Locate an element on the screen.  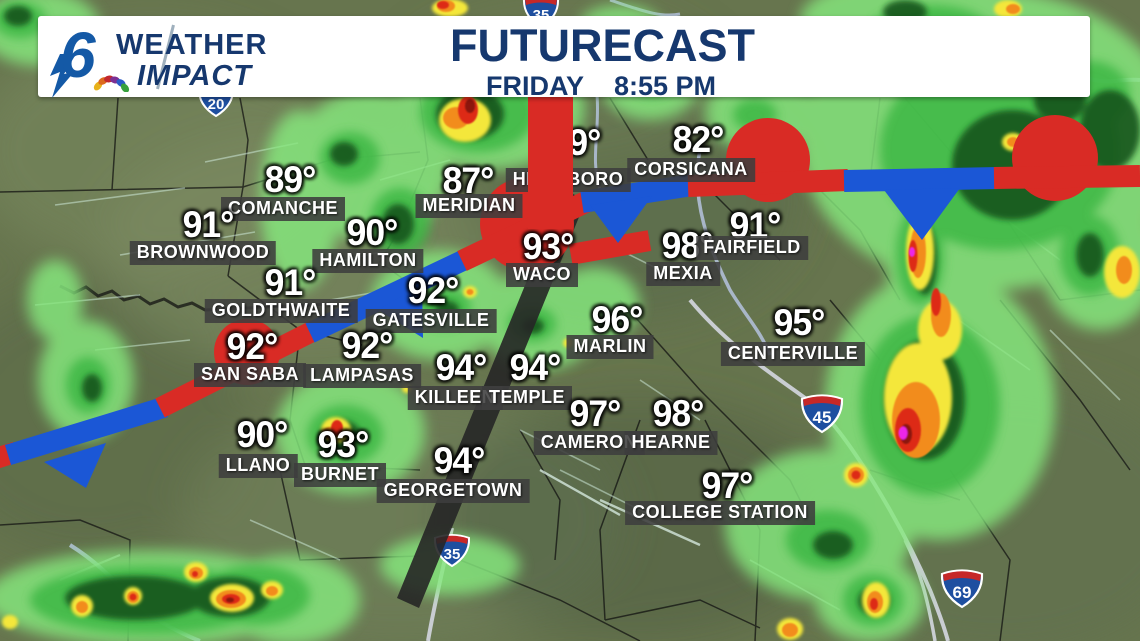
forecast-clock: 8:55 PM is located at coordinates (665, 86).